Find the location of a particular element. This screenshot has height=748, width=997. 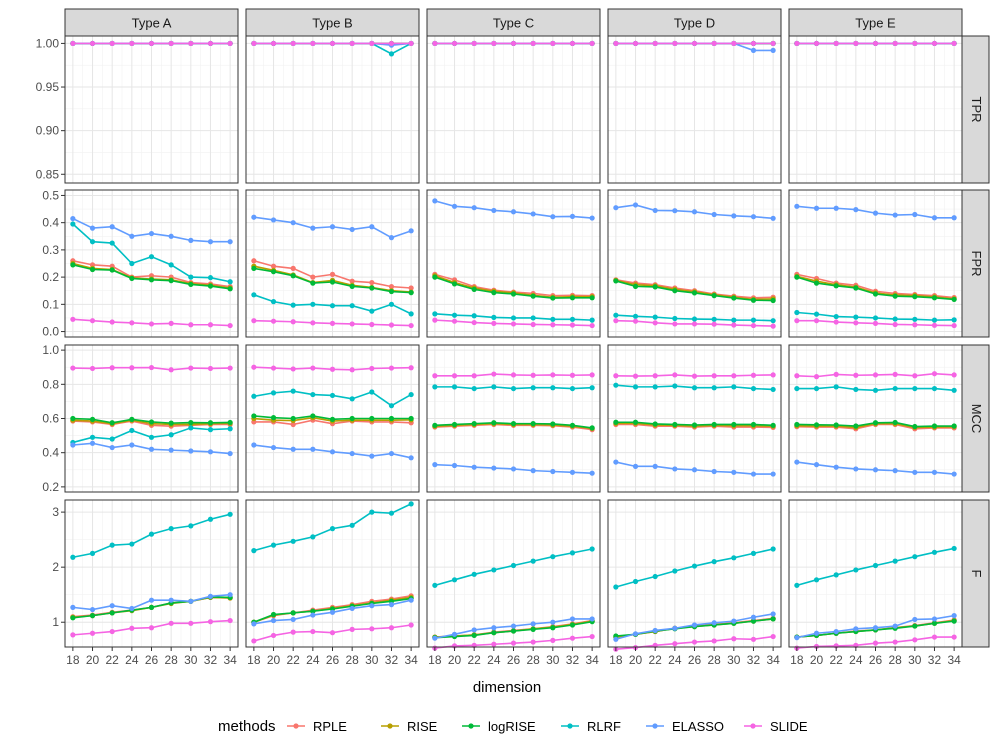

strip-background is located at coordinates (975, 263).